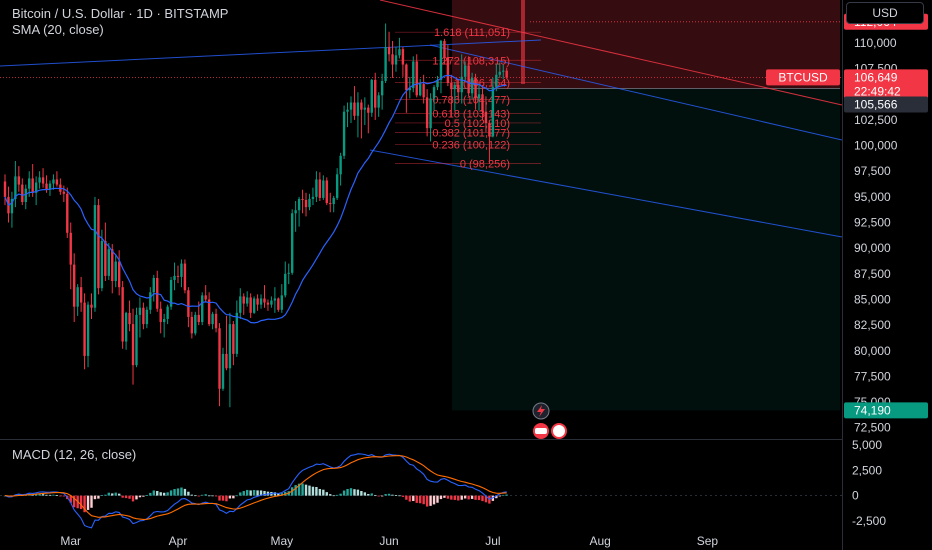  Describe the element at coordinates (58, 29) in the screenshot. I see `sma-legend: SMA (20, close)` at that location.